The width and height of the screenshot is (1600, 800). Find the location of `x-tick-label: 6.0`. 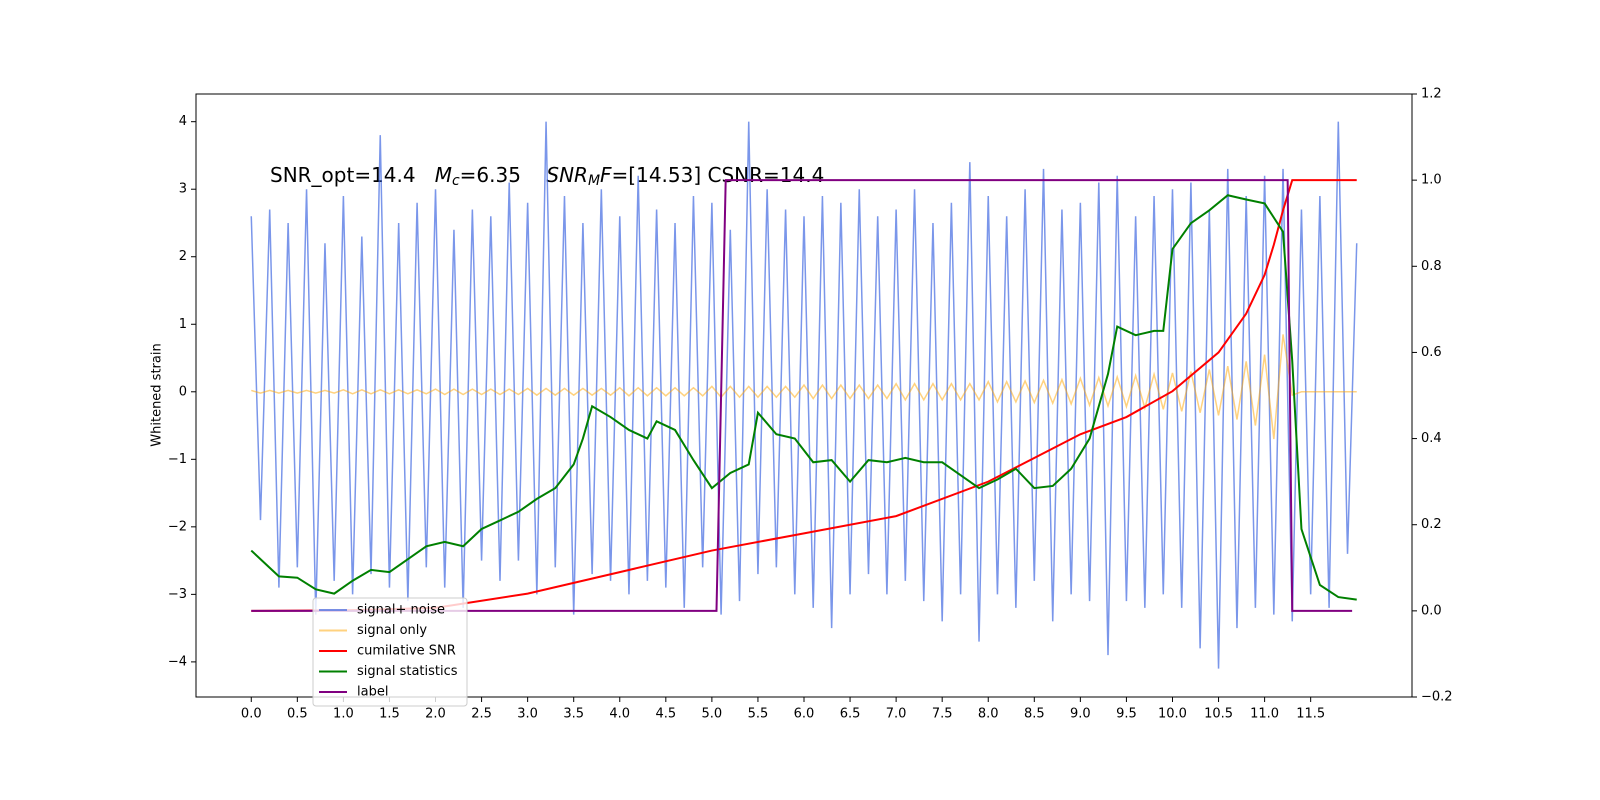

x-tick-label: 6.0 is located at coordinates (804, 714).